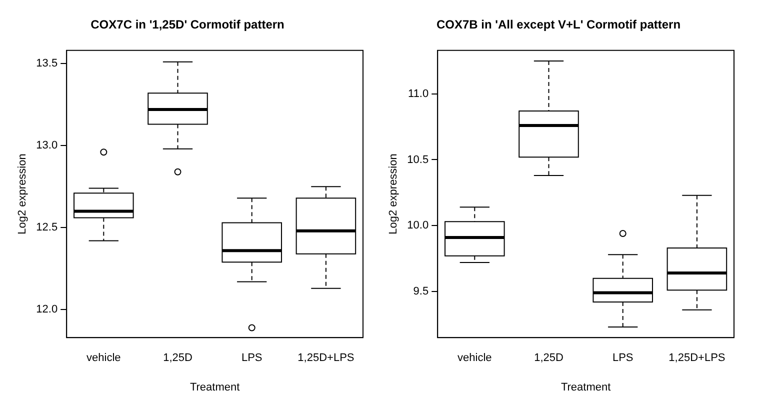 The image size is (758, 406). Describe the element at coordinates (47, 146) in the screenshot. I see `y-tick-label: 13.0` at that location.